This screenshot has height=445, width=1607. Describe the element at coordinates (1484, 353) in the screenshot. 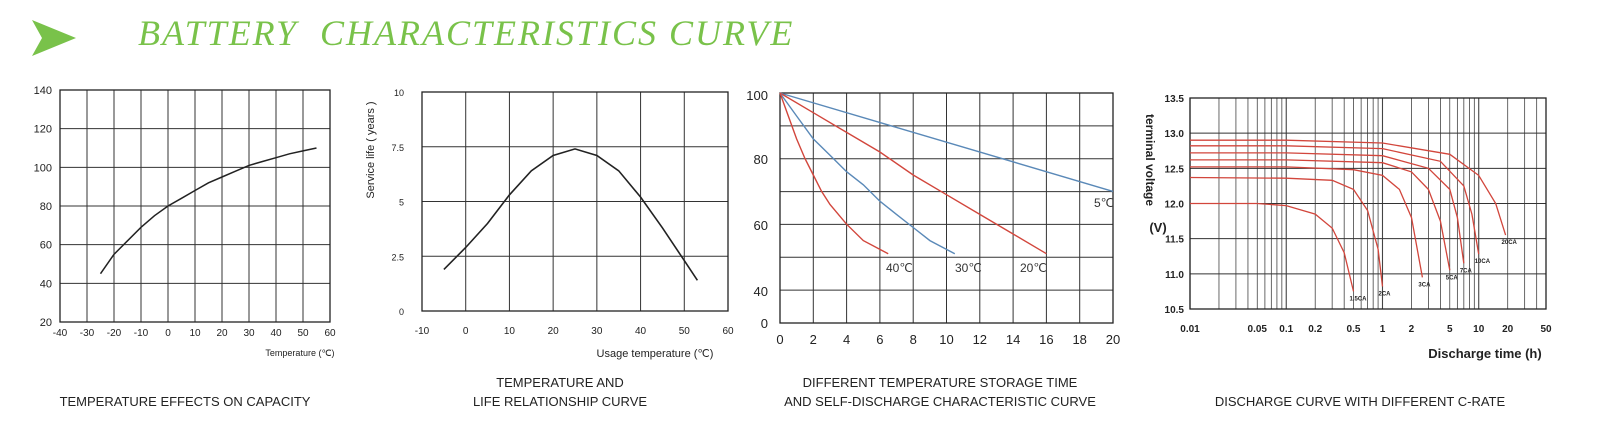

I see `x-axis-label: Discharge time (h)` at that location.